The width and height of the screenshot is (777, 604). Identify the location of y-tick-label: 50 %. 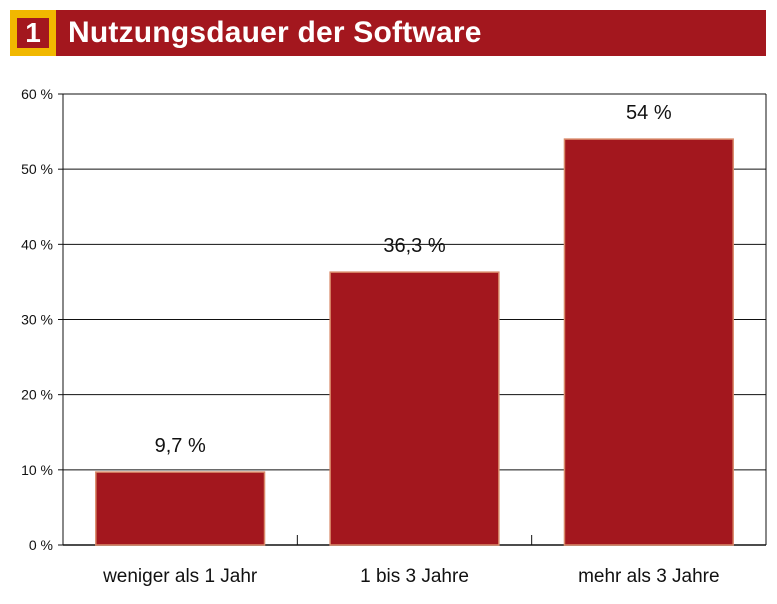
(37, 169).